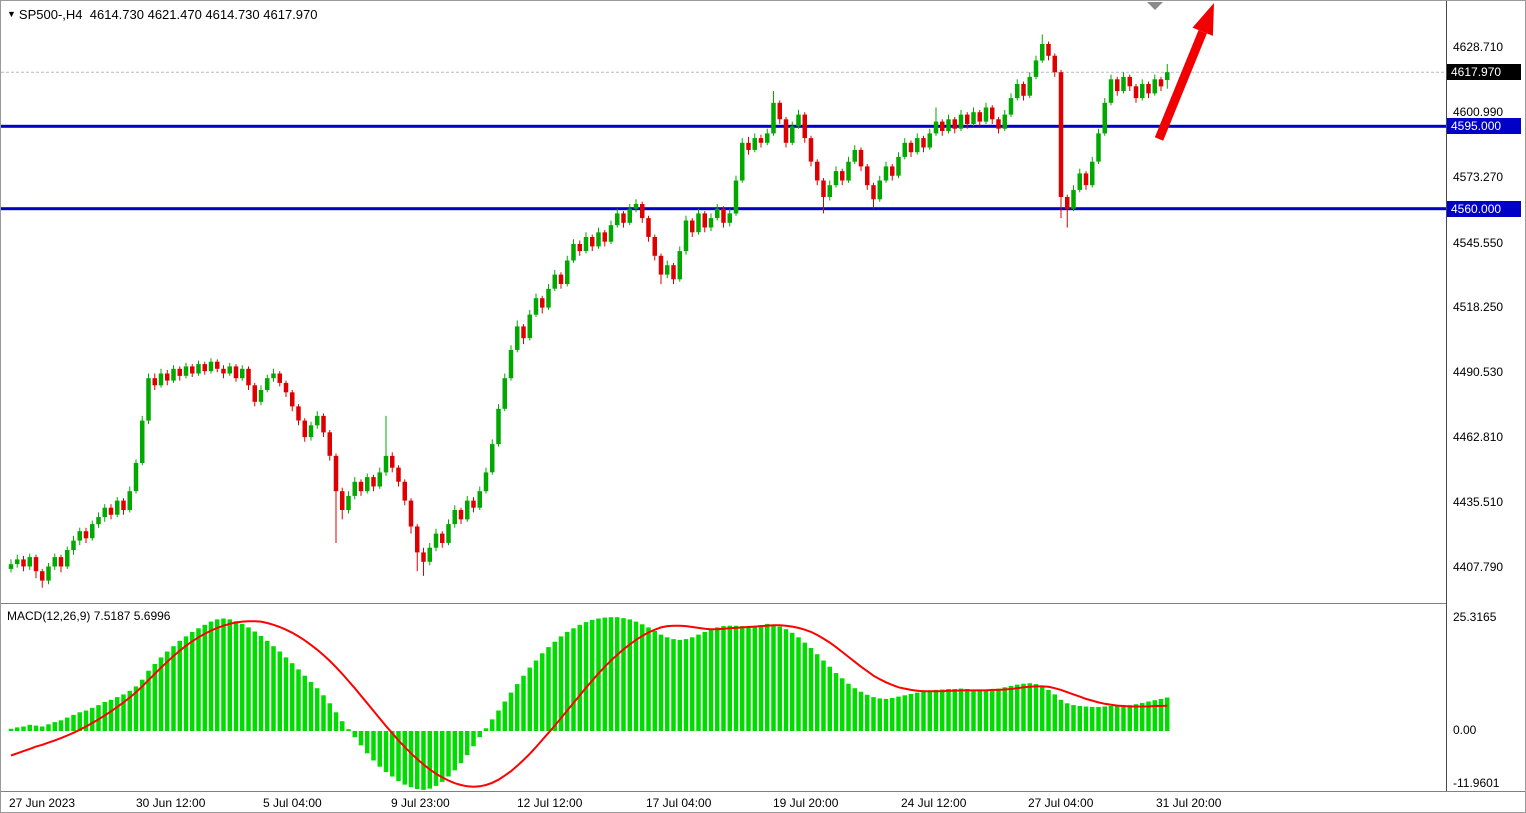 The height and width of the screenshot is (813, 1526). I want to click on price-tick-label: 4435.510, so click(1478, 502).